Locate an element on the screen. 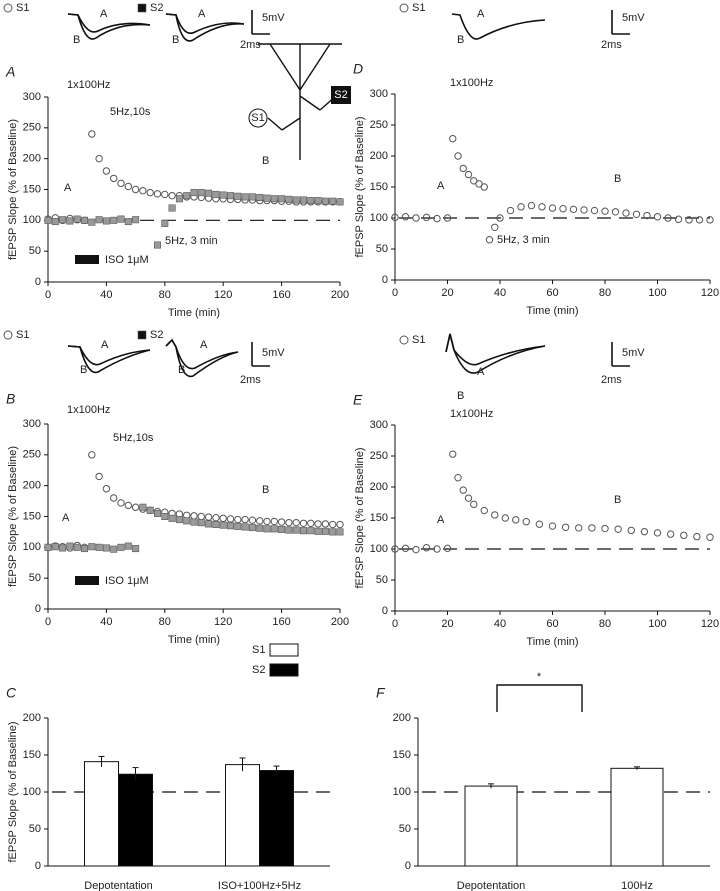  x-tick-label: 200 is located at coordinates (340, 622).